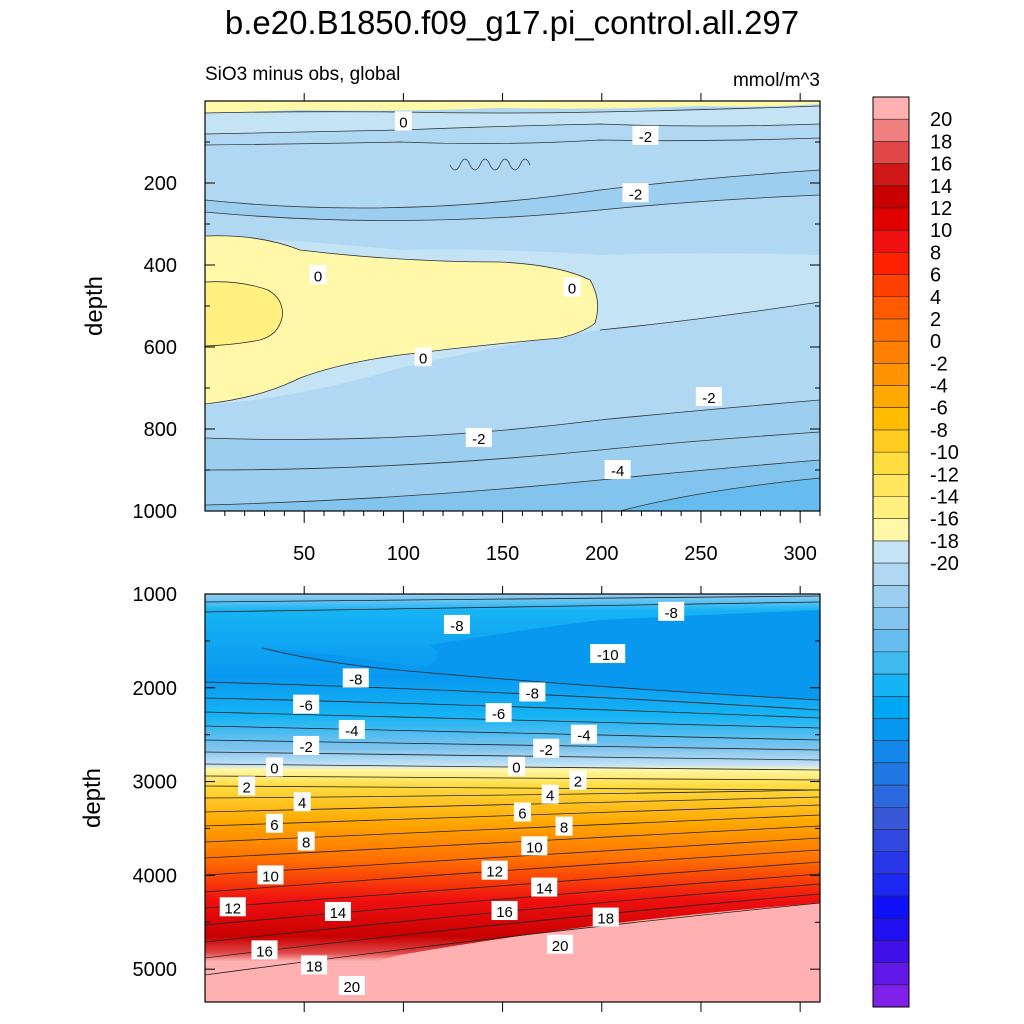  What do you see at coordinates (935, 342) in the screenshot?
I see `colorbar-label: 0` at bounding box center [935, 342].